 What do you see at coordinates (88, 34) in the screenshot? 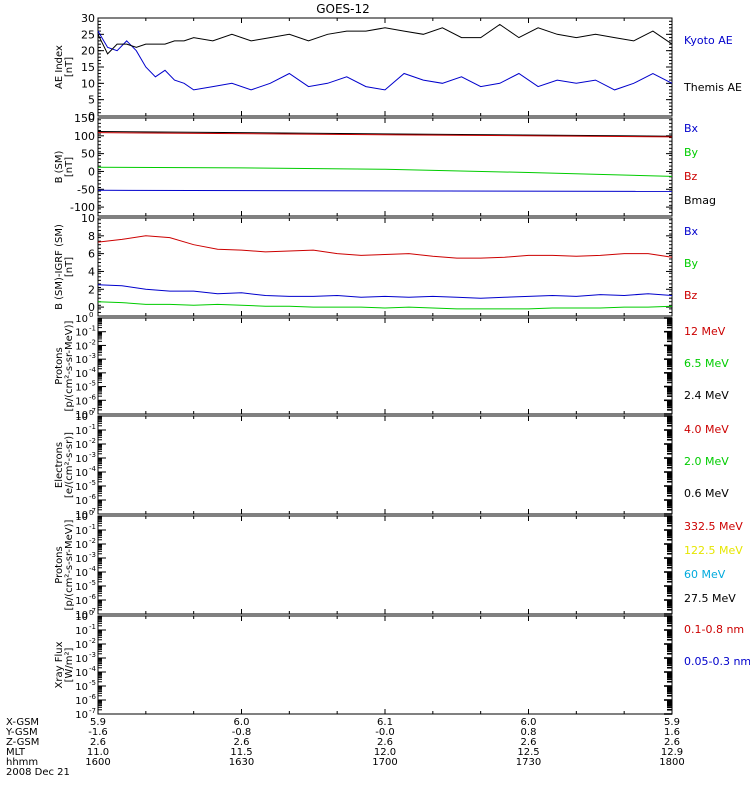
I see `y-tick-label: 25` at bounding box center [88, 34].